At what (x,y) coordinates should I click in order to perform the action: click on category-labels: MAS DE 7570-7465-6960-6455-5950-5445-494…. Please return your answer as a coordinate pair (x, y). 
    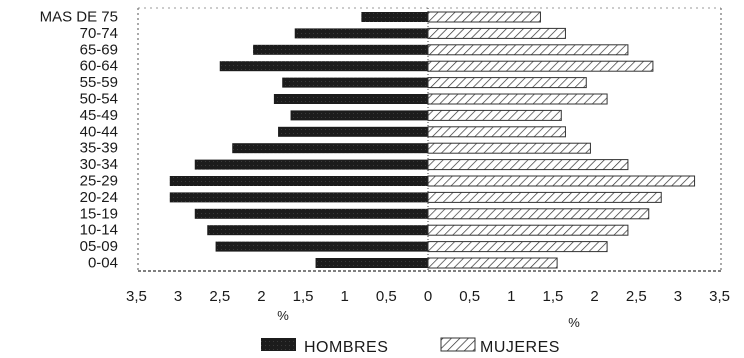
    Looking at the image, I should click on (79, 140).